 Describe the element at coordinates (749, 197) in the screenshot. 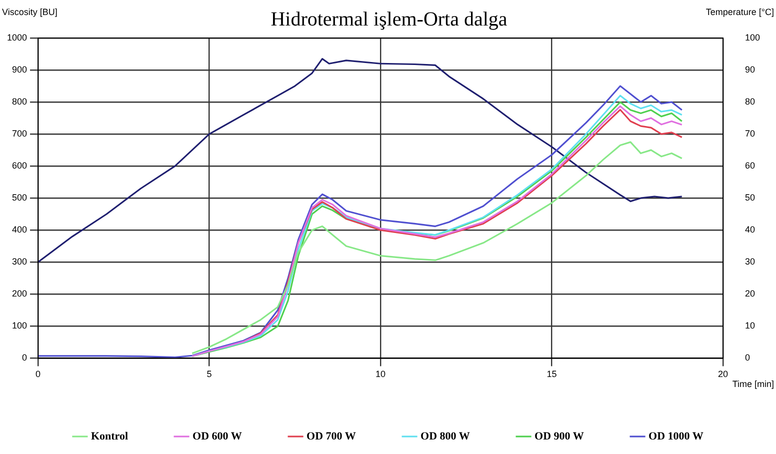

I see `y2-tick-label: 50` at that location.